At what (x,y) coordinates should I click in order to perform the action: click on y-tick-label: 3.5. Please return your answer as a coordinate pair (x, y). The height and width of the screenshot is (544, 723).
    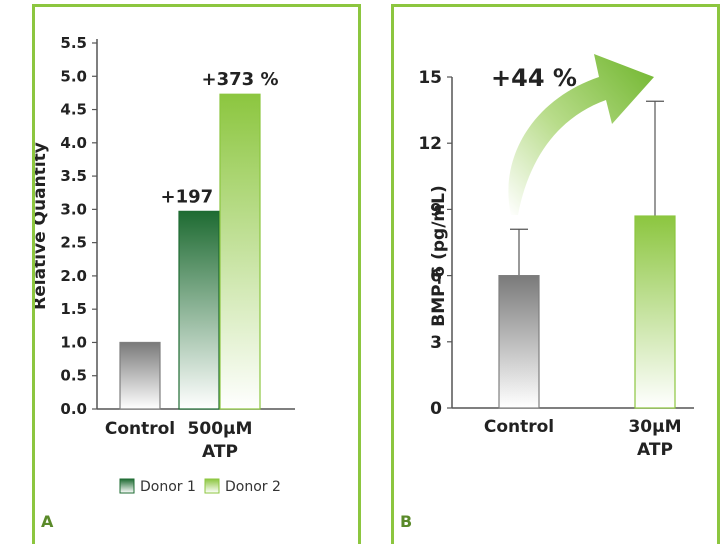
    Looking at the image, I should click on (73, 176).